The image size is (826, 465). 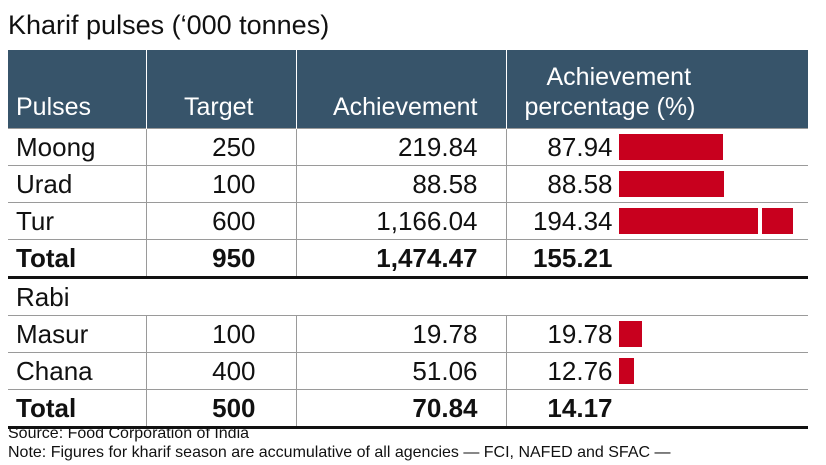 What do you see at coordinates (77, 147) in the screenshot?
I see `cell-name: Moong` at bounding box center [77, 147].